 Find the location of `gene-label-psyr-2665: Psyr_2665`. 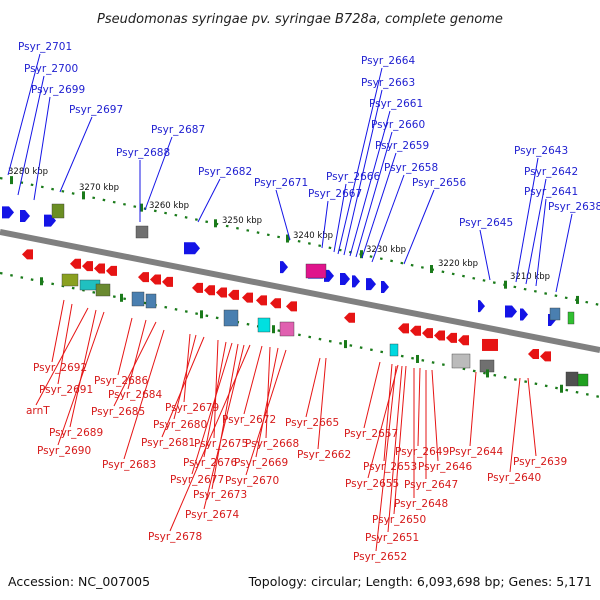

gene-label-psyr-2665: Psyr_2665 is located at coordinates (312, 423).